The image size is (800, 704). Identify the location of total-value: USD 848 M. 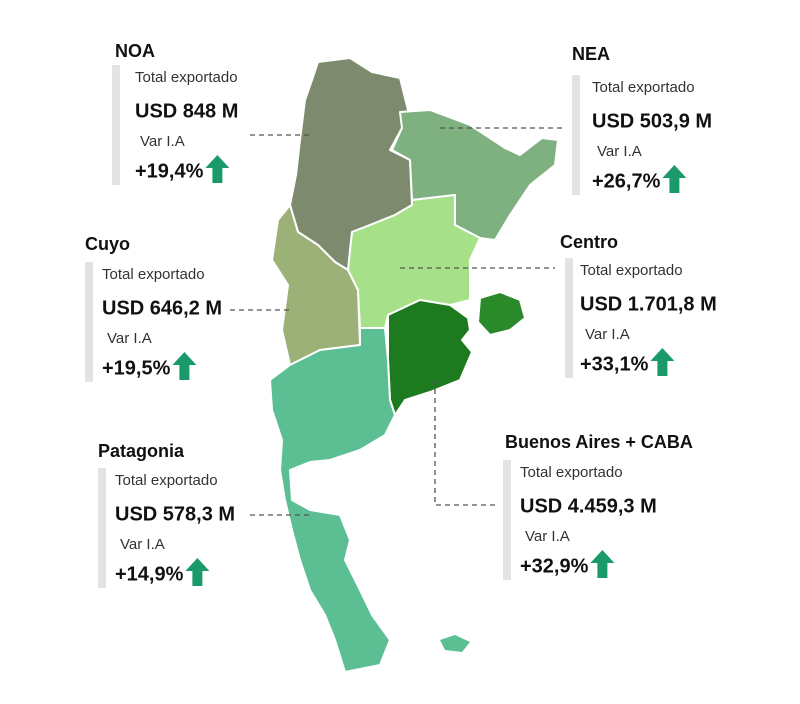
(186, 111).